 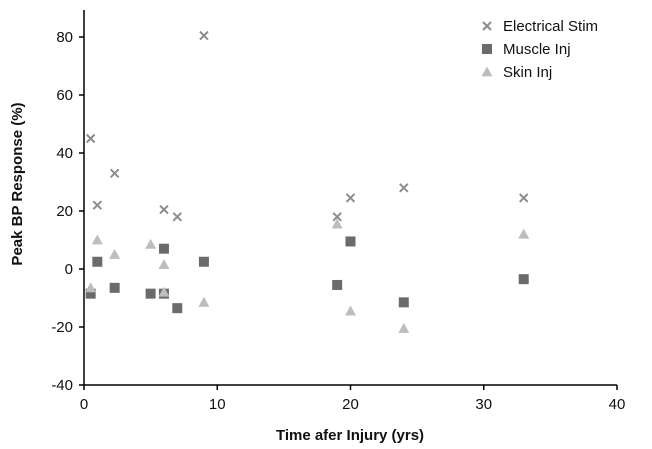 What do you see at coordinates (62, 327) in the screenshot?
I see `y-tick-label: -20` at bounding box center [62, 327].